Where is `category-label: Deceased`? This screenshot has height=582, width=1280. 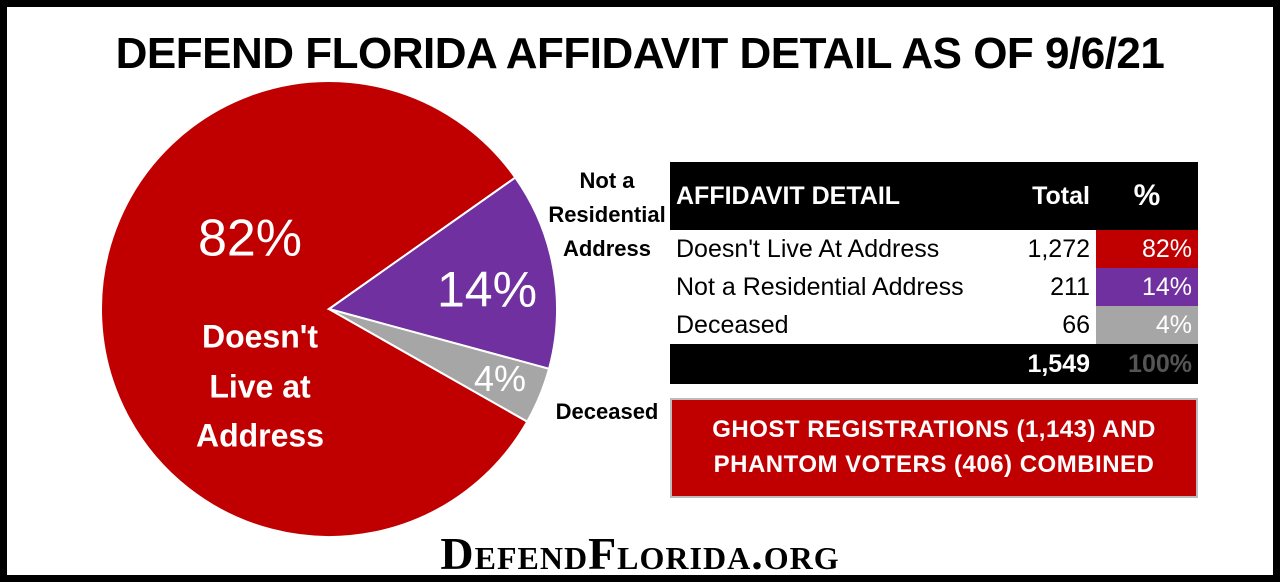 category-label: Deceased is located at coordinates (607, 411).